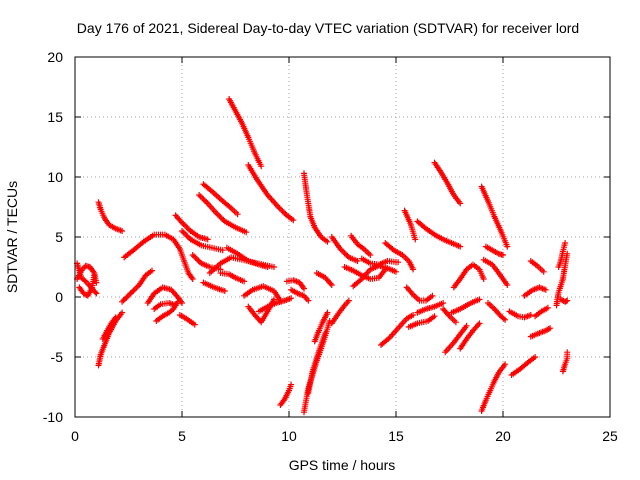 The image size is (640, 480). I want to click on y-tick-label: 20, so click(55, 57).